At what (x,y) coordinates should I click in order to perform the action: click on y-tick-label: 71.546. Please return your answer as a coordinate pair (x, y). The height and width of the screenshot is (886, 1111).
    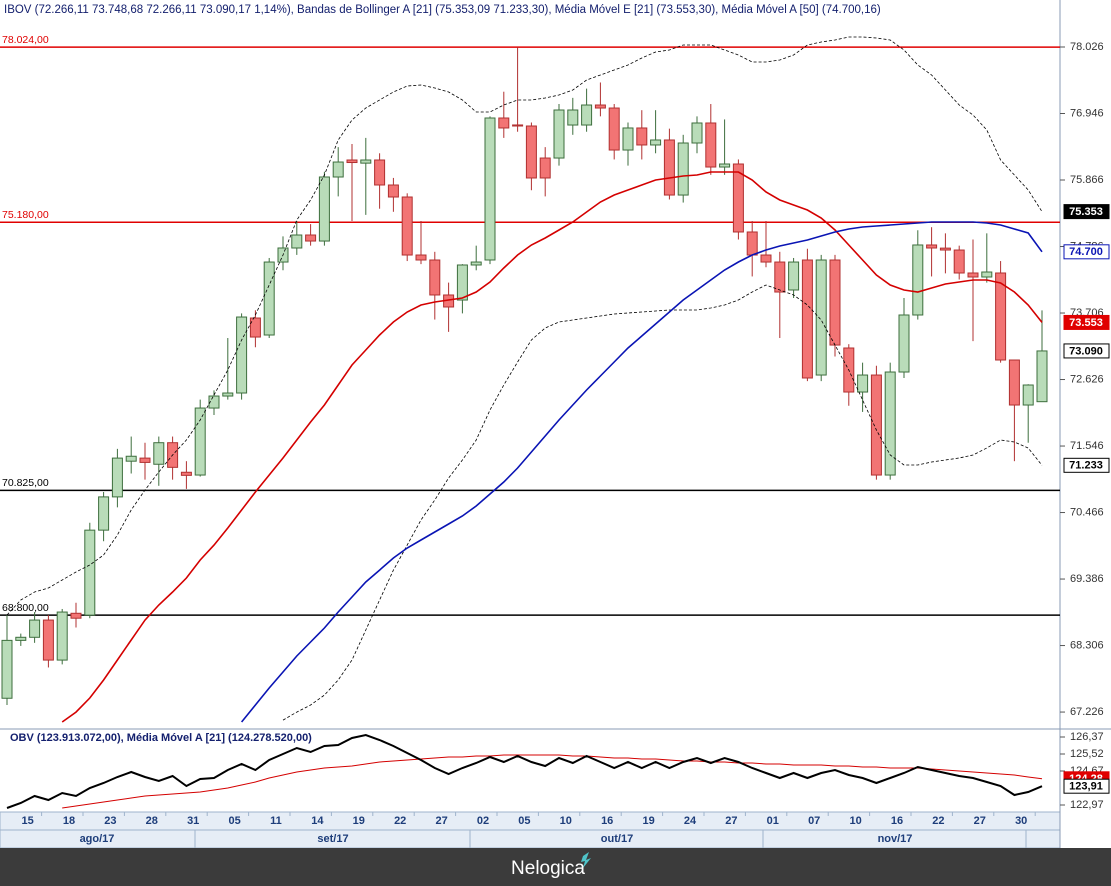
    Looking at the image, I should click on (1087, 446).